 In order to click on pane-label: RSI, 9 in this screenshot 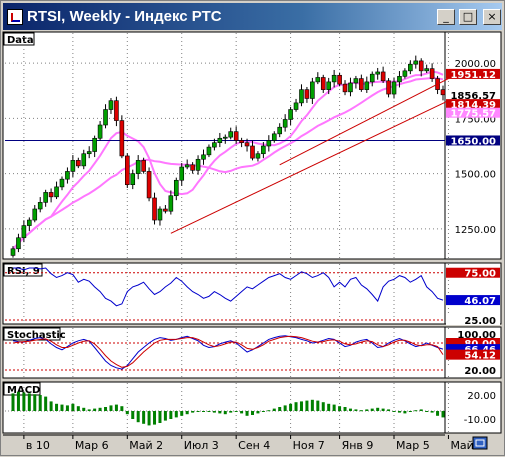, I will do `click(23, 271)`.